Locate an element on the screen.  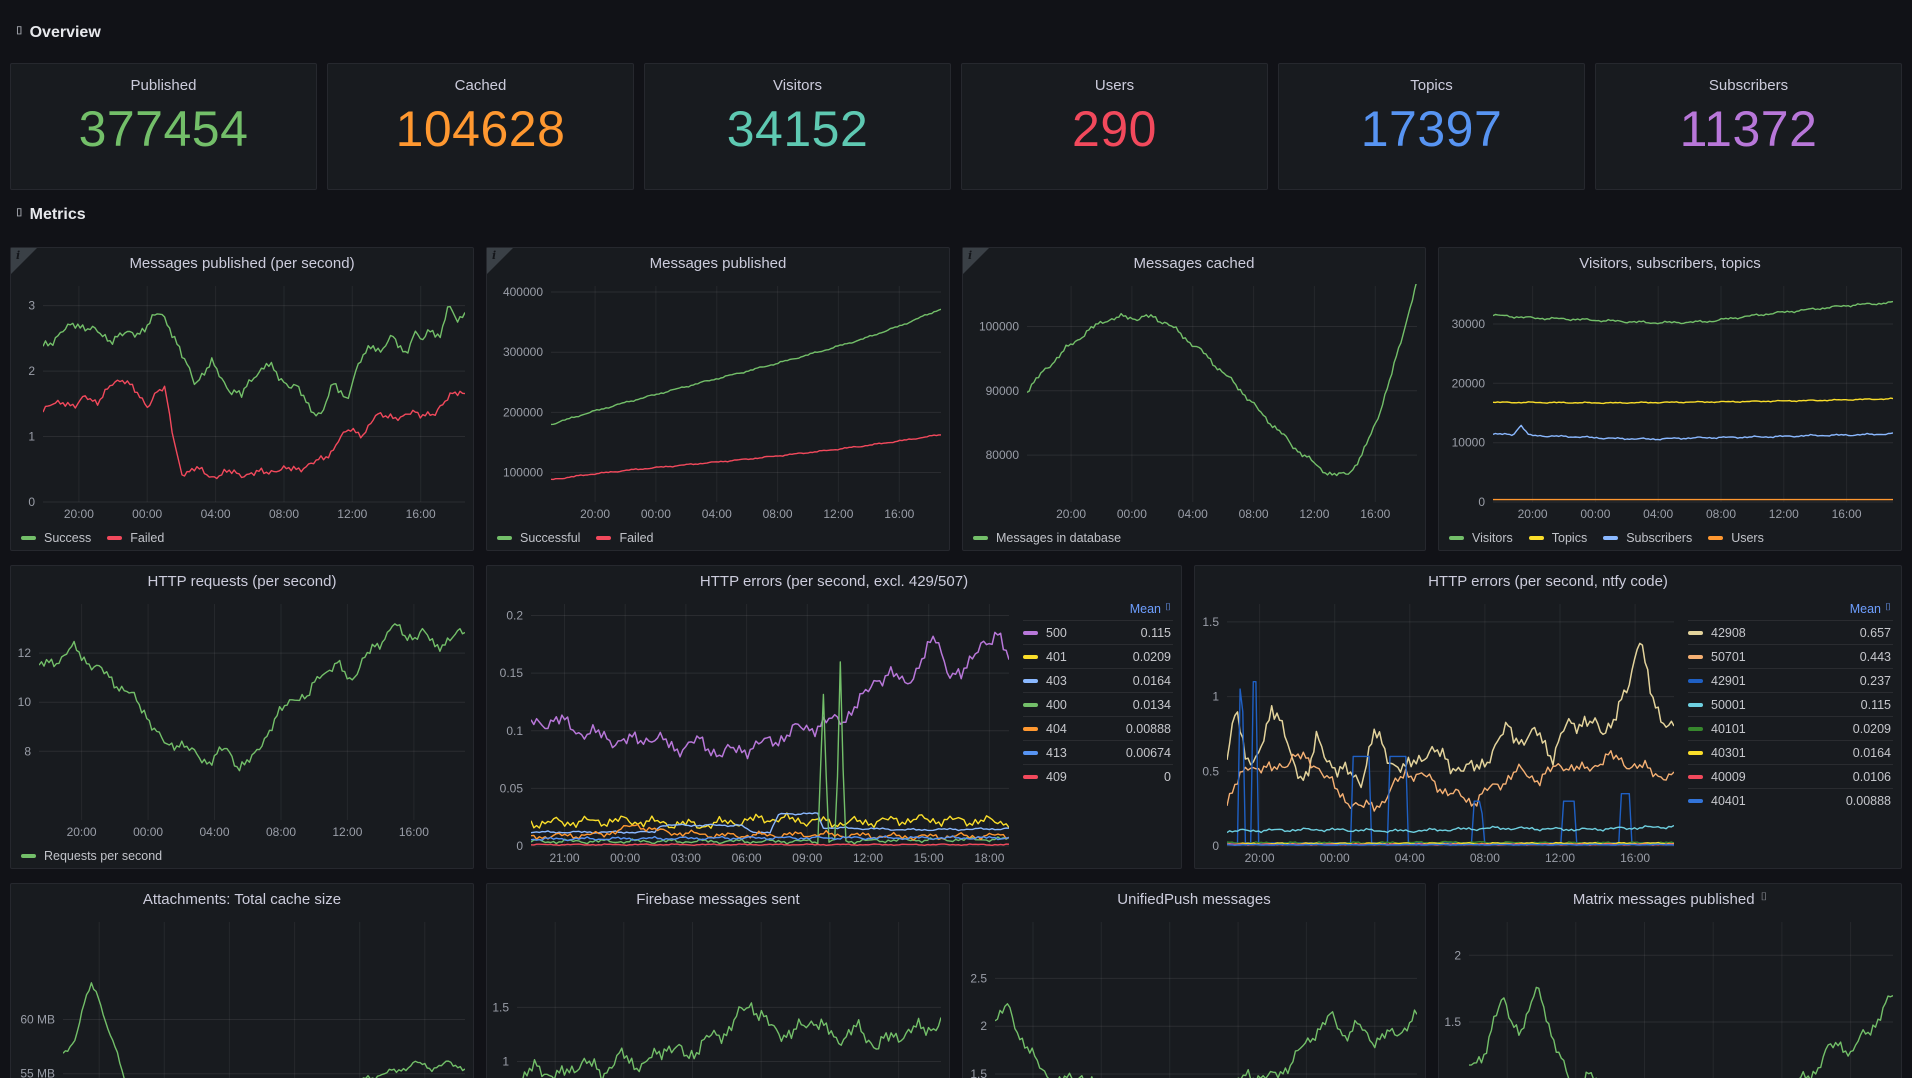
panel-unifiedpush-messages: UnifiedPush messages 11.522.5 is located at coordinates (1194, 980).